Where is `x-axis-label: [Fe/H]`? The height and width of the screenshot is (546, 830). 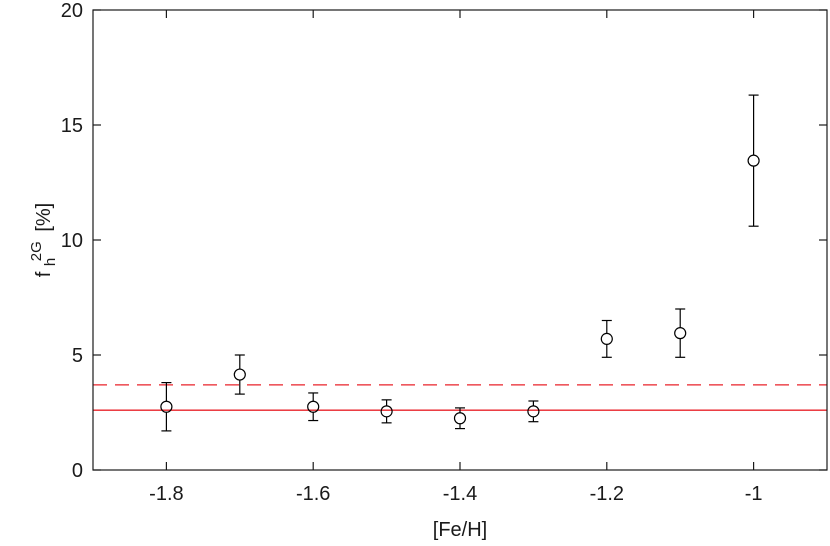 x-axis-label: [Fe/H] is located at coordinates (460, 530).